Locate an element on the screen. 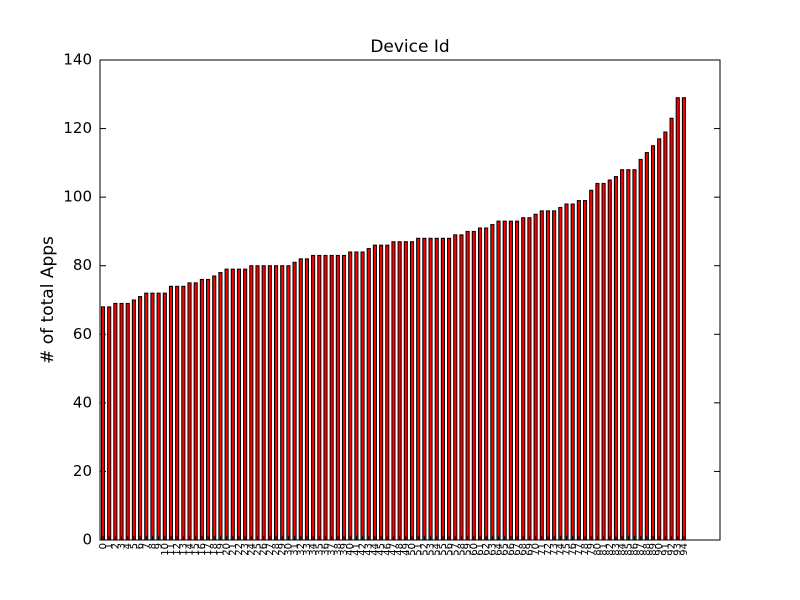 Image resolution: width=800 pixels, height=600 pixels. x-tick-label: 41 is located at coordinates (356, 549).